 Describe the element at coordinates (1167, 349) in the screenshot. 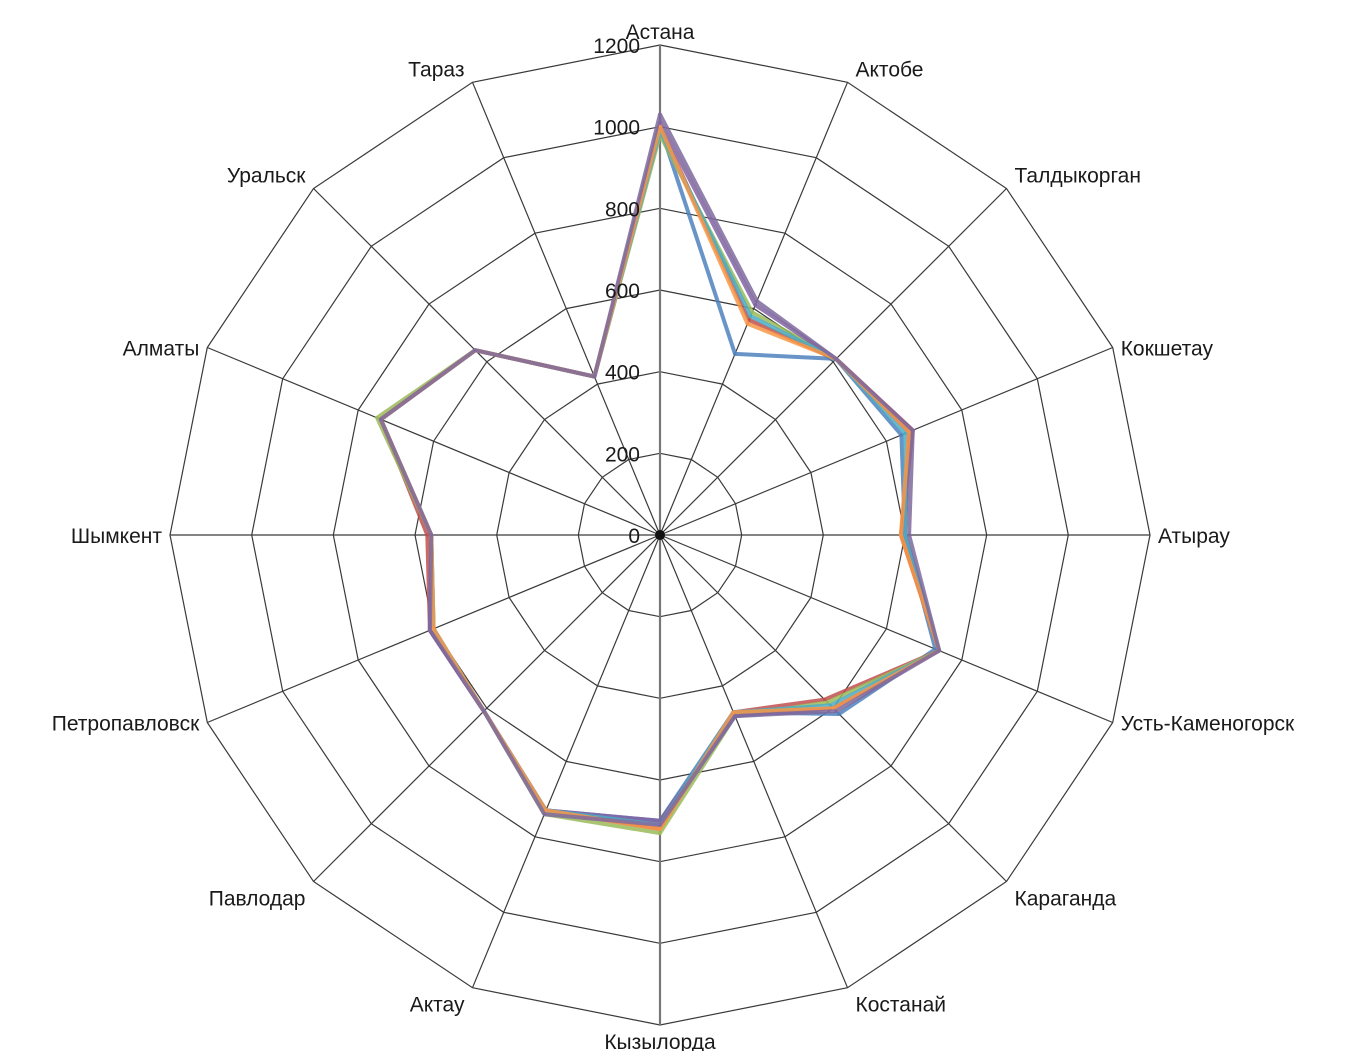

I see `category-label-3: Кокшетау` at that location.